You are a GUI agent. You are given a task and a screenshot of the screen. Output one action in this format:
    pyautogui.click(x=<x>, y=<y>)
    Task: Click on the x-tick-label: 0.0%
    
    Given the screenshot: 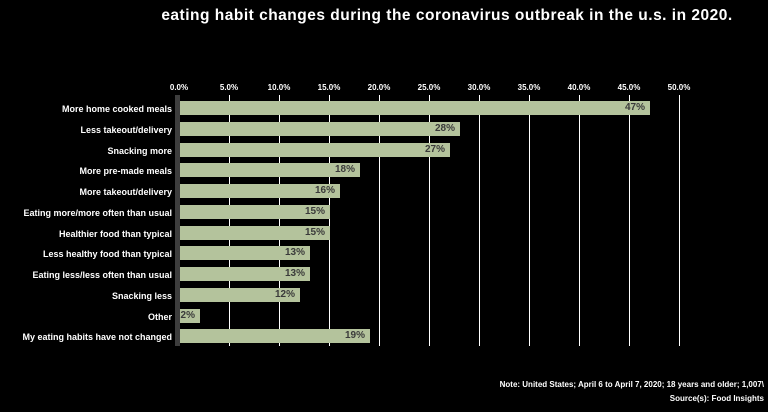 What is the action you would take?
    pyautogui.click(x=179, y=87)
    